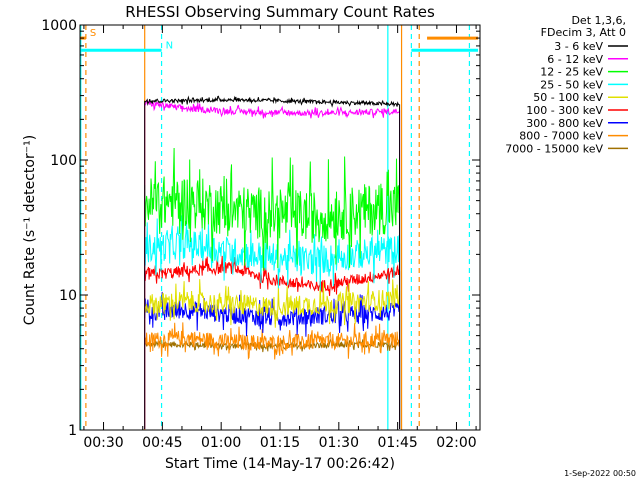 The width and height of the screenshot is (640, 480). Describe the element at coordinates (93, 33) in the screenshot. I see `flag-label-0: S` at that location.